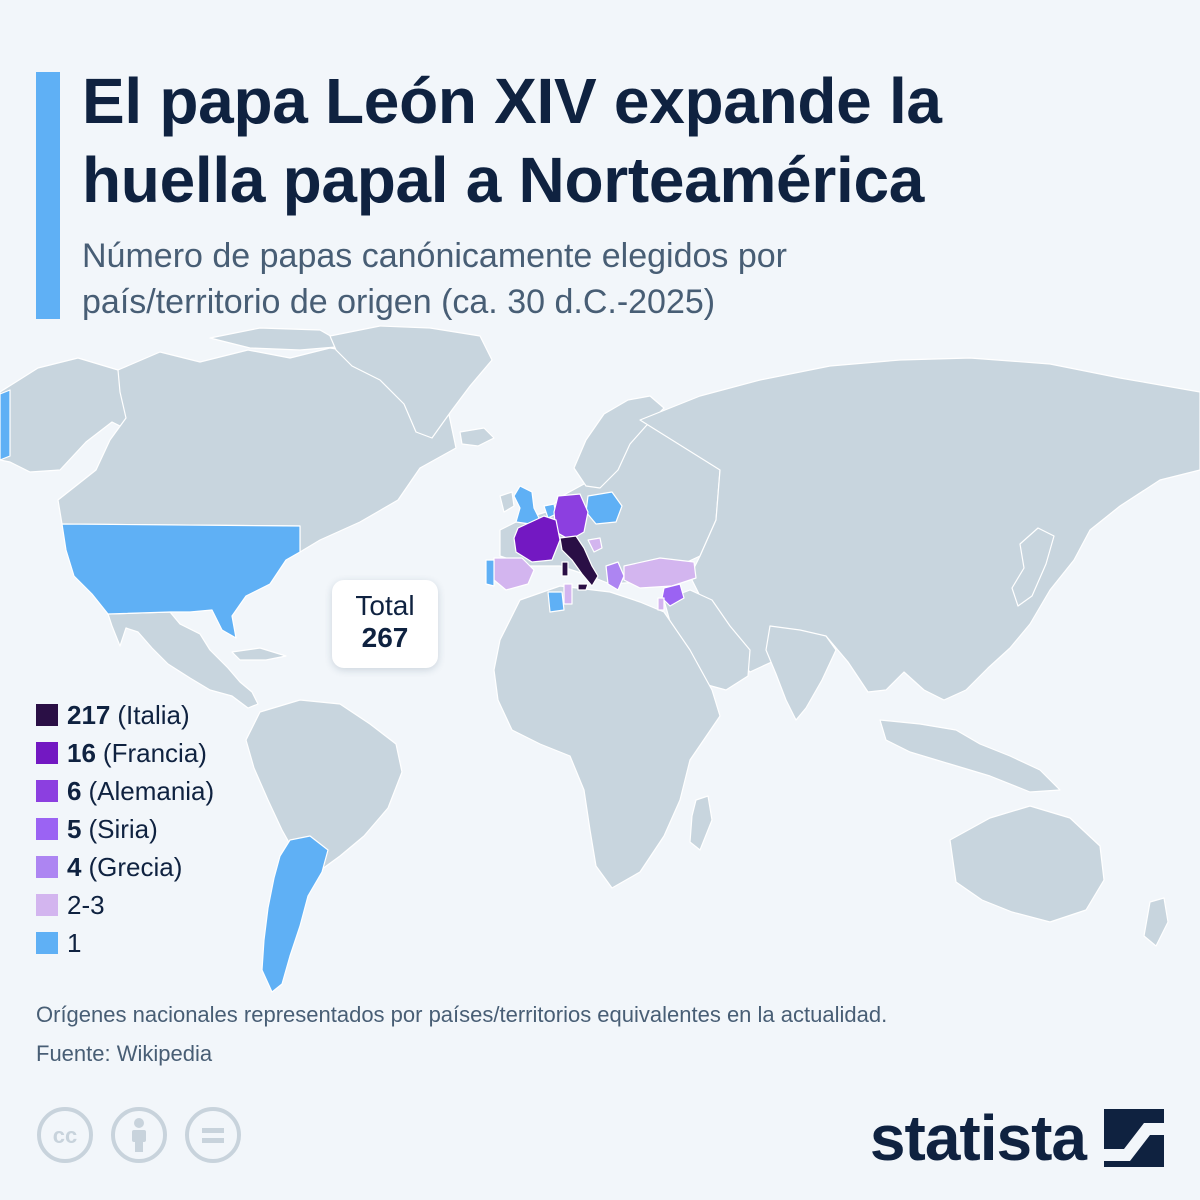 The width and height of the screenshot is (1200, 1200). What do you see at coordinates (571, 517) in the screenshot?
I see `region-germany` at bounding box center [571, 517].